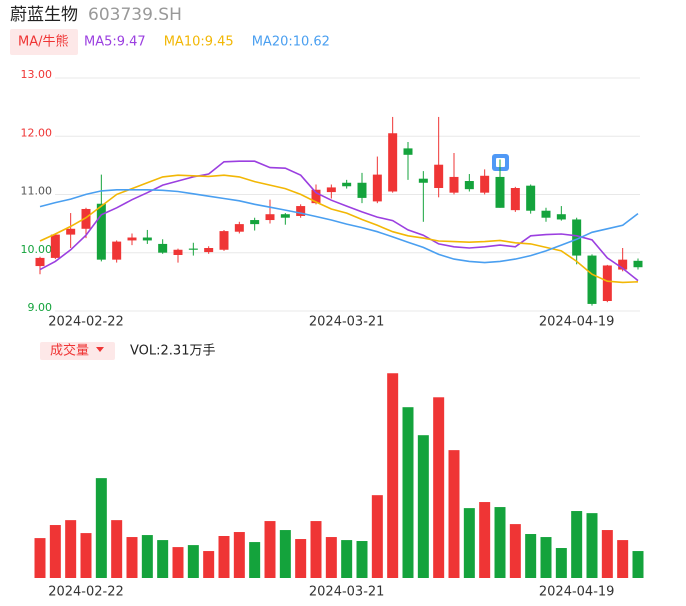 The width and height of the screenshot is (686, 606). Describe the element at coordinates (86, 592) in the screenshot. I see `x-tick-label: 2024-02-22` at that location.